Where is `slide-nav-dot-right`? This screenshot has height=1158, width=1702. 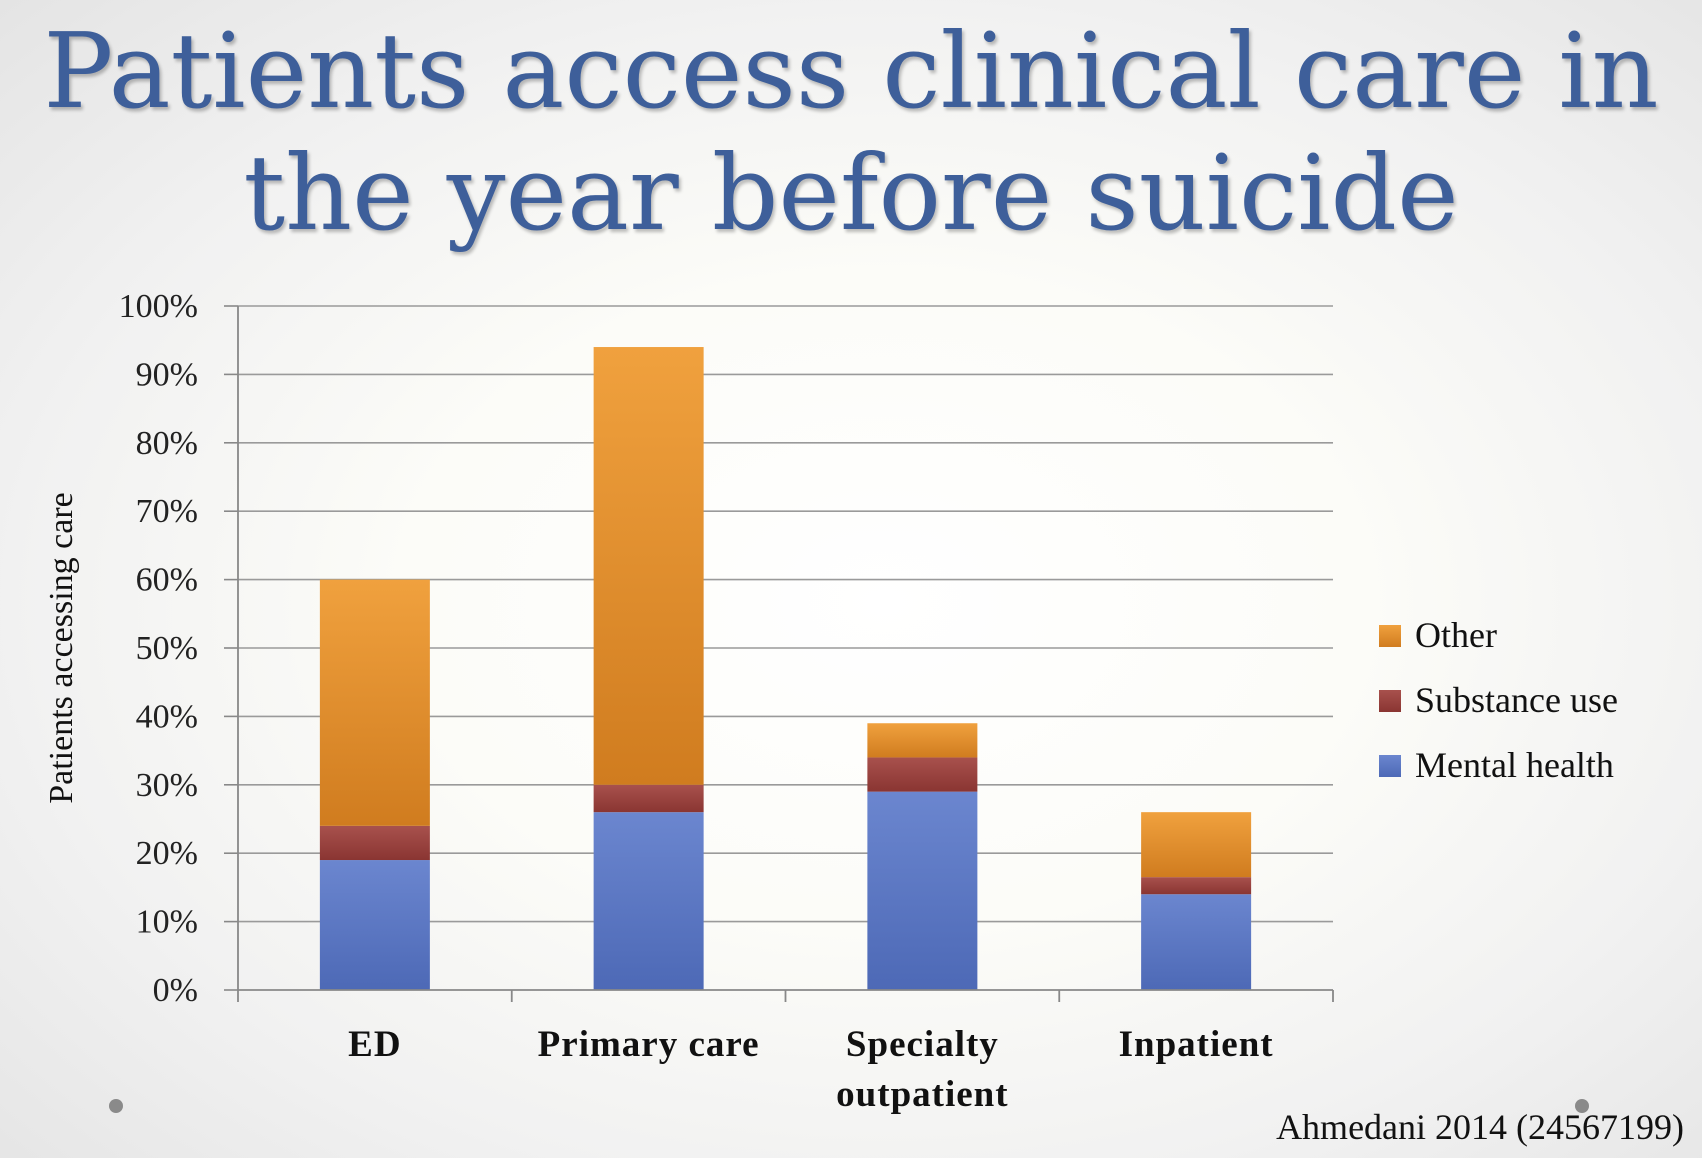
slide-nav-dot-right is located at coordinates (1582, 1106).